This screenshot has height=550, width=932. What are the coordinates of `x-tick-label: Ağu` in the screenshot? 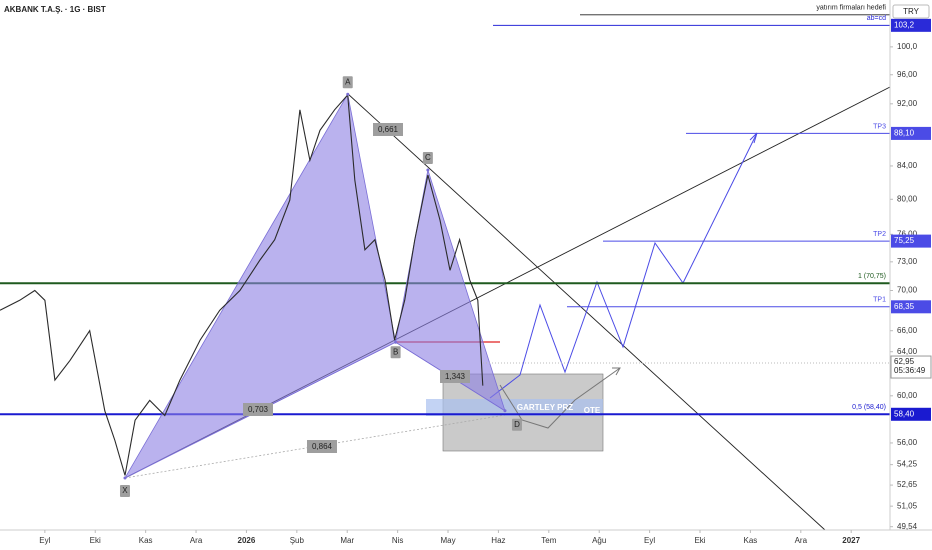 It's located at (599, 540).